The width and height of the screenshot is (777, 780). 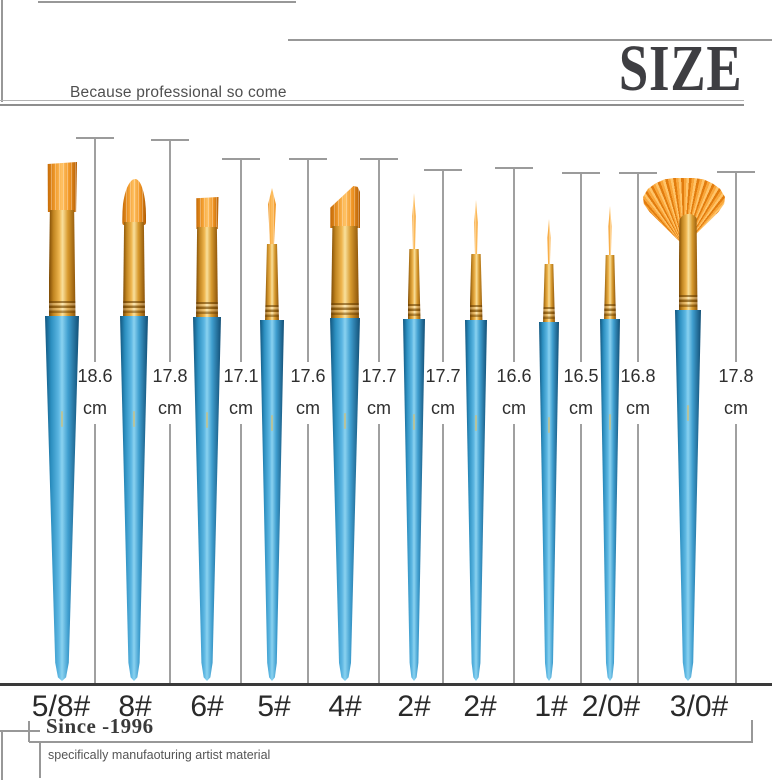 I want to click on measure-value: 16.5, so click(x=581, y=376).